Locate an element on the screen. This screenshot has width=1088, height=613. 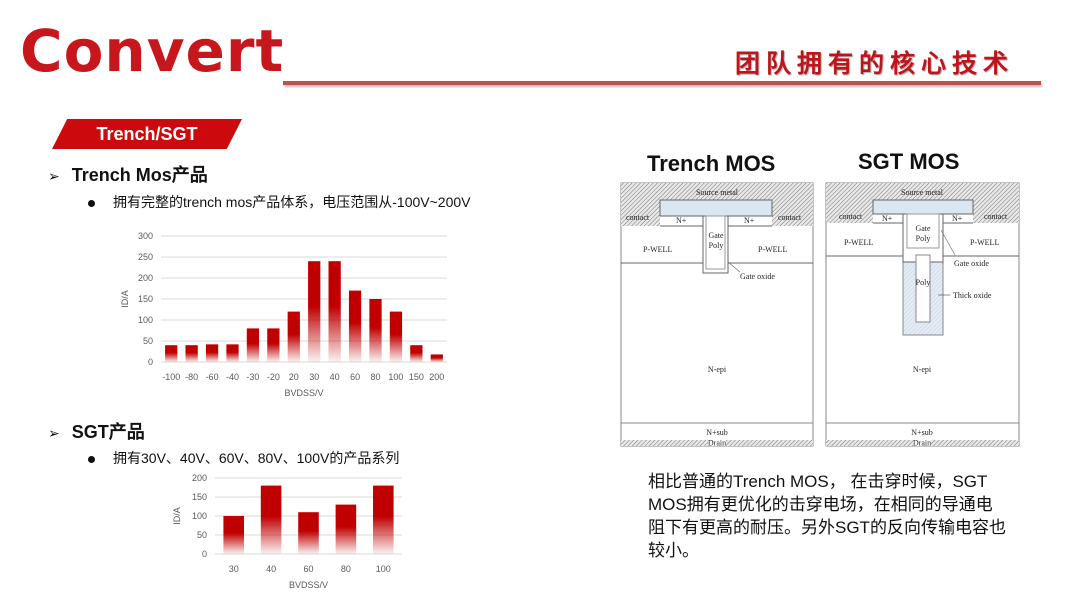
x-tick-label: 100 is located at coordinates (383, 569).